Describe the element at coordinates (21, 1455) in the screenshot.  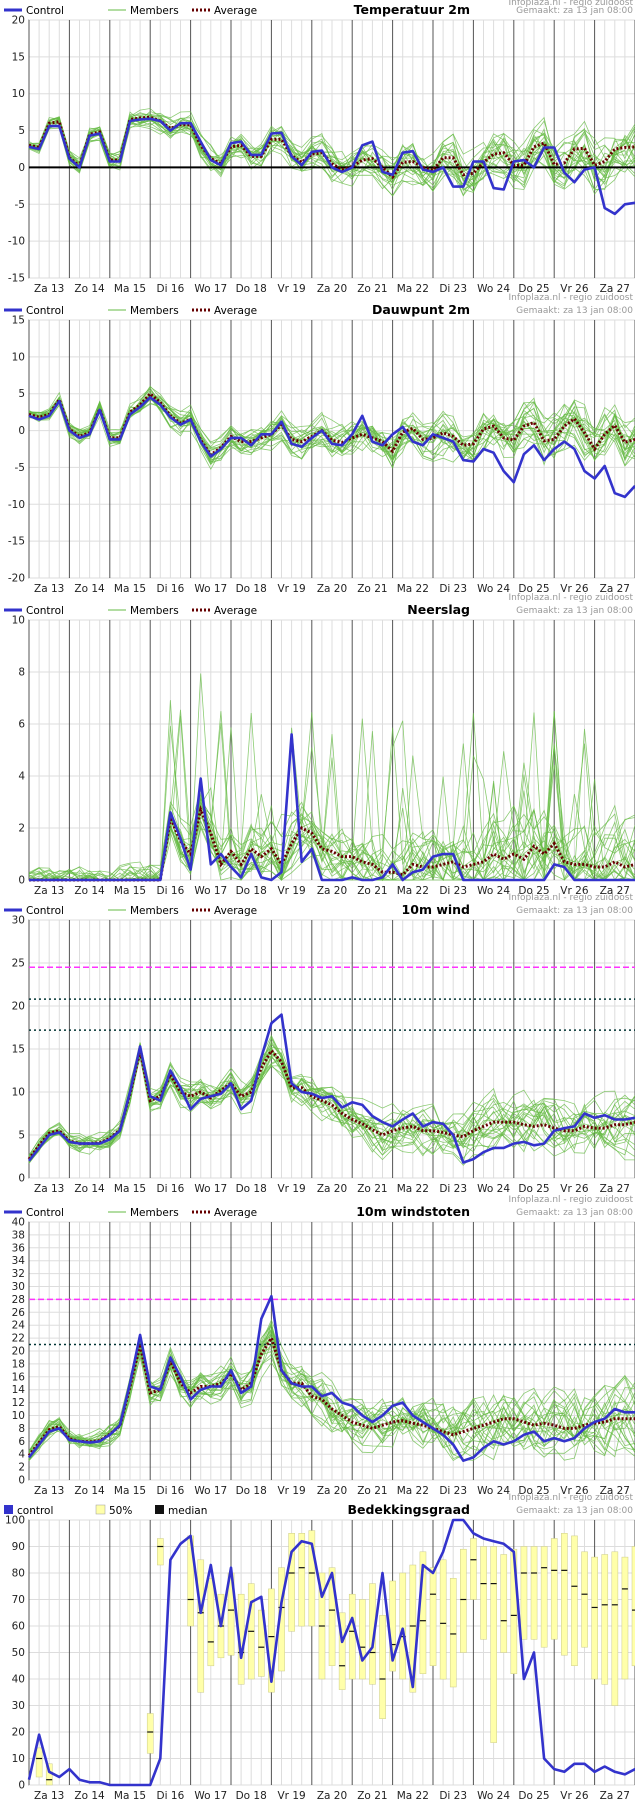
I see `y-tick-label: 4` at that location.